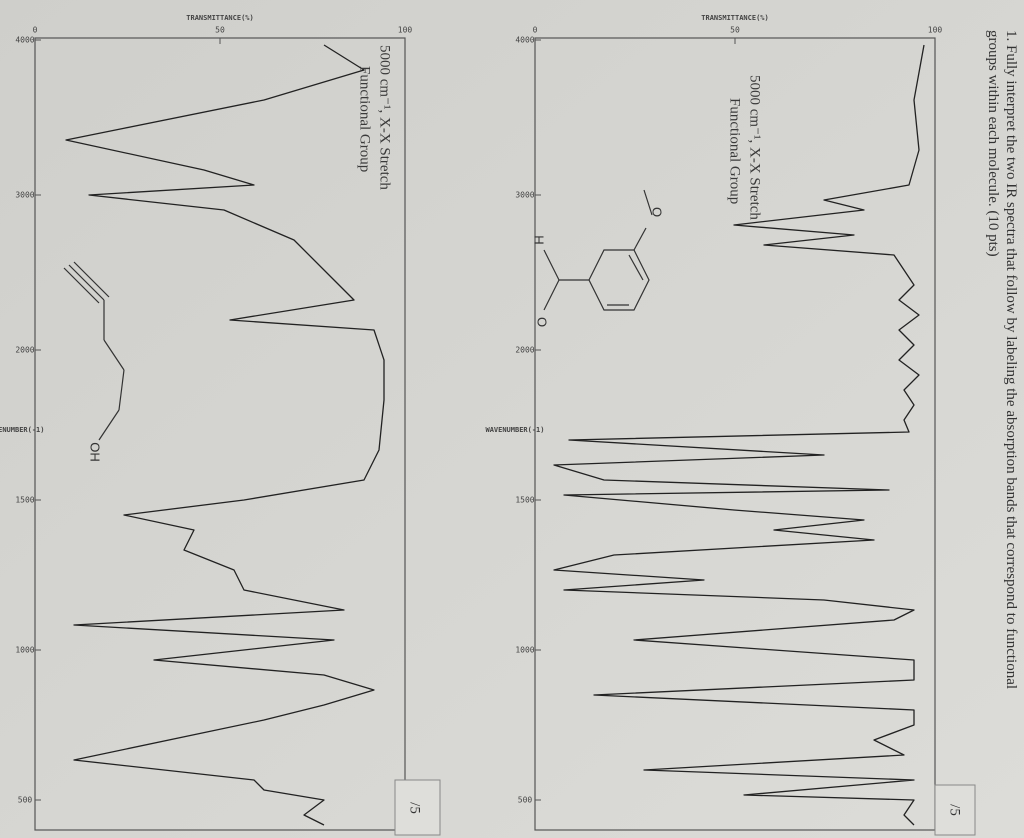  What do you see at coordinates (95, 452) in the screenshot?
I see `atom-label: OH` at bounding box center [95, 452].